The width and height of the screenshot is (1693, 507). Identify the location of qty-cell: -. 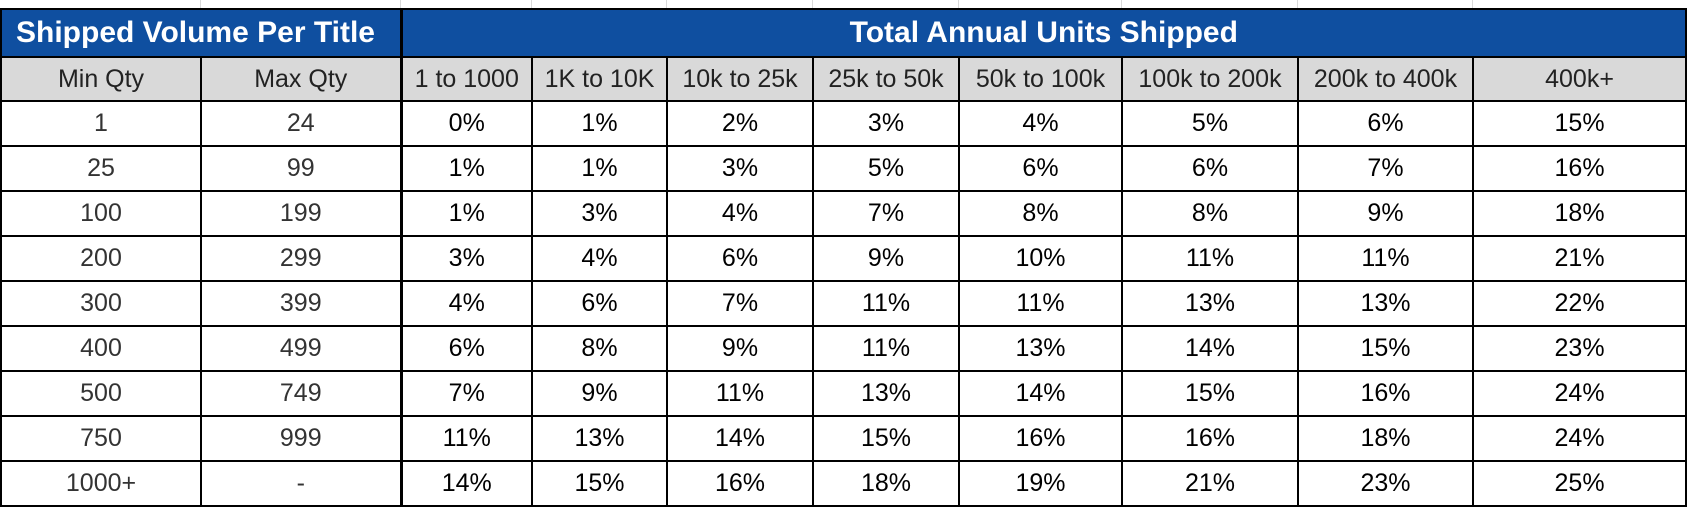
(301, 483).